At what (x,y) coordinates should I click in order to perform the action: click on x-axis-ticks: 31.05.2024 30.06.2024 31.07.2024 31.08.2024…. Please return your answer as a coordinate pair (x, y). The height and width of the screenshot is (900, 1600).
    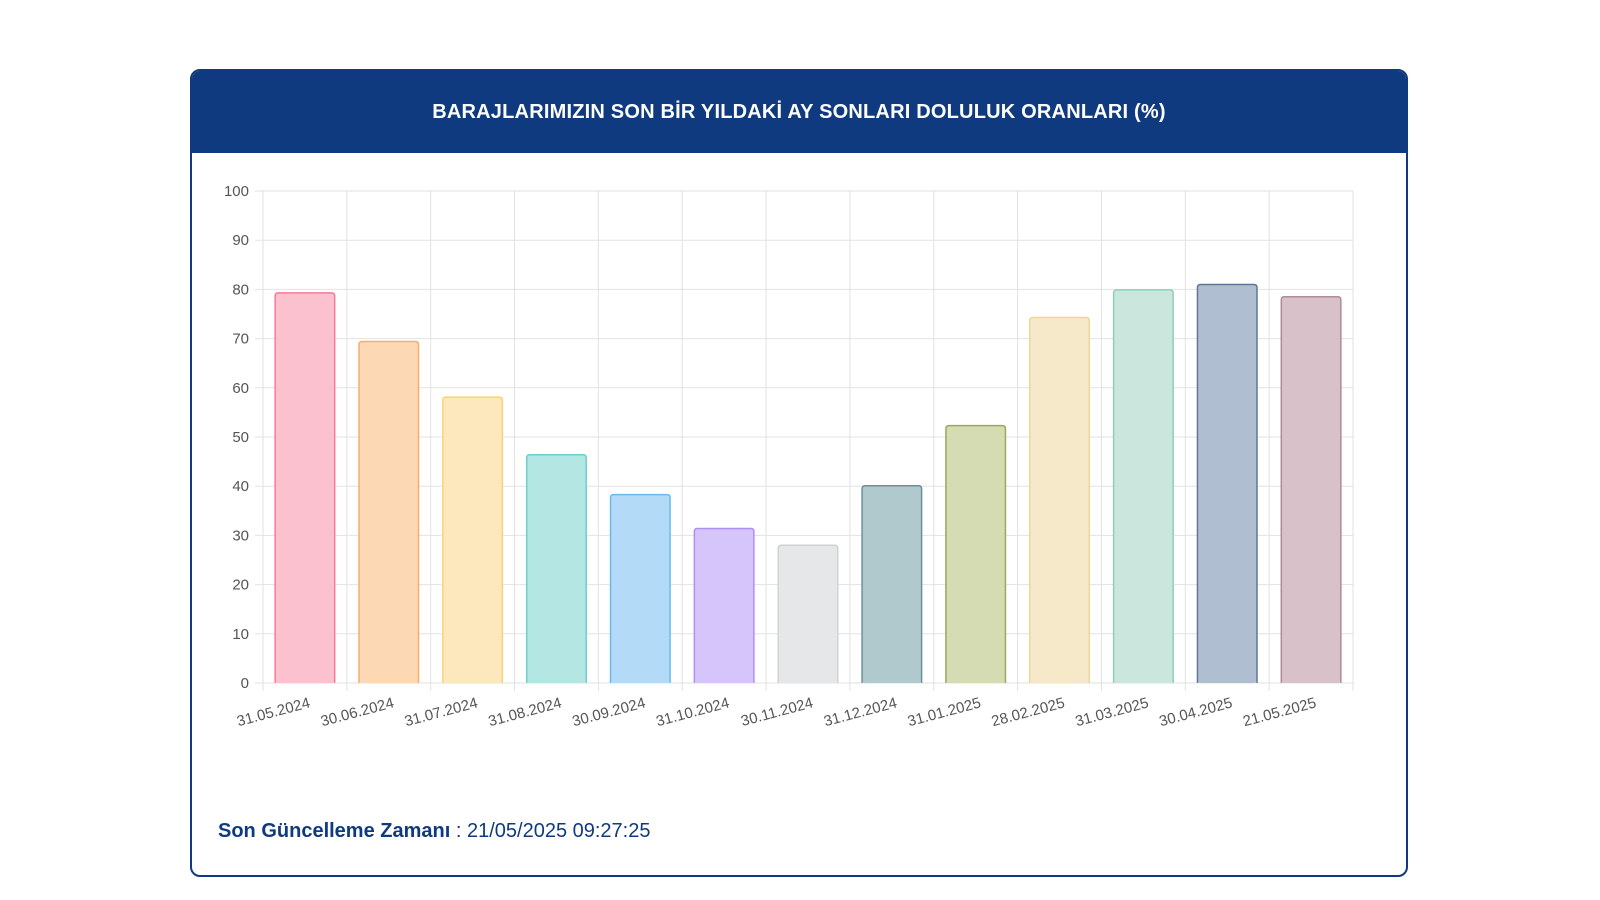
    Looking at the image, I should click on (776, 712).